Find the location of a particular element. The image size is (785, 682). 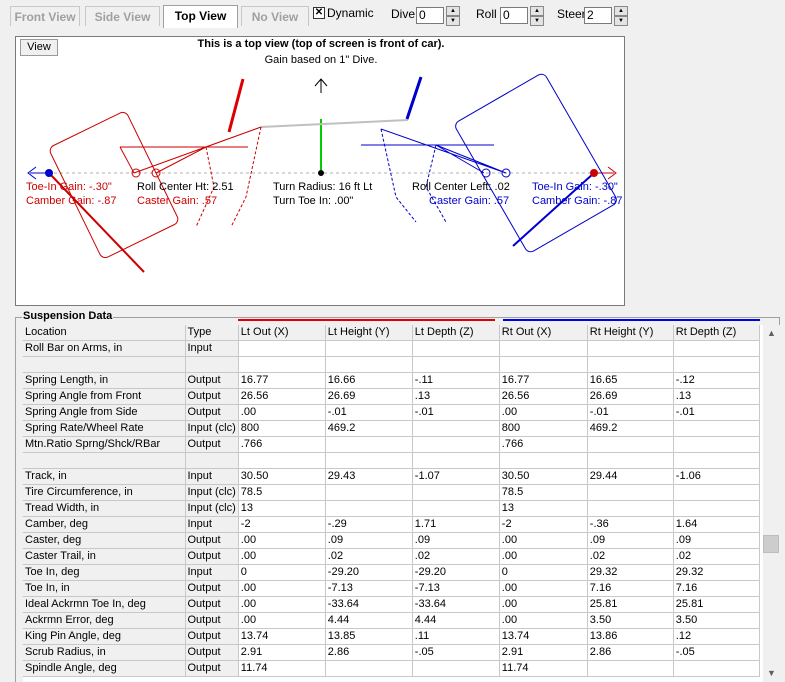

view-button: View is located at coordinates (39, 47).